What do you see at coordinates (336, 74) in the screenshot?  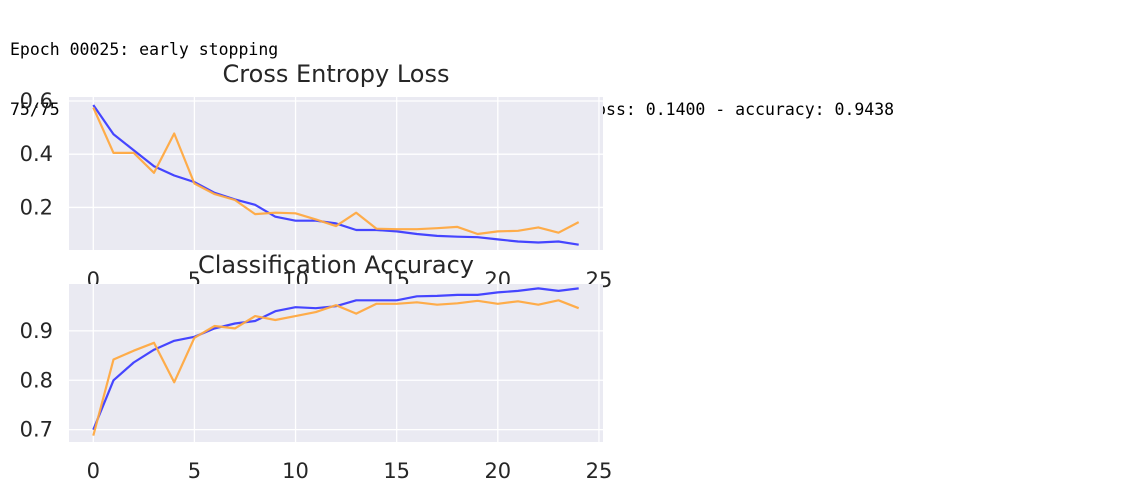 I see `chart-title: Cross Entropy Loss` at bounding box center [336, 74].